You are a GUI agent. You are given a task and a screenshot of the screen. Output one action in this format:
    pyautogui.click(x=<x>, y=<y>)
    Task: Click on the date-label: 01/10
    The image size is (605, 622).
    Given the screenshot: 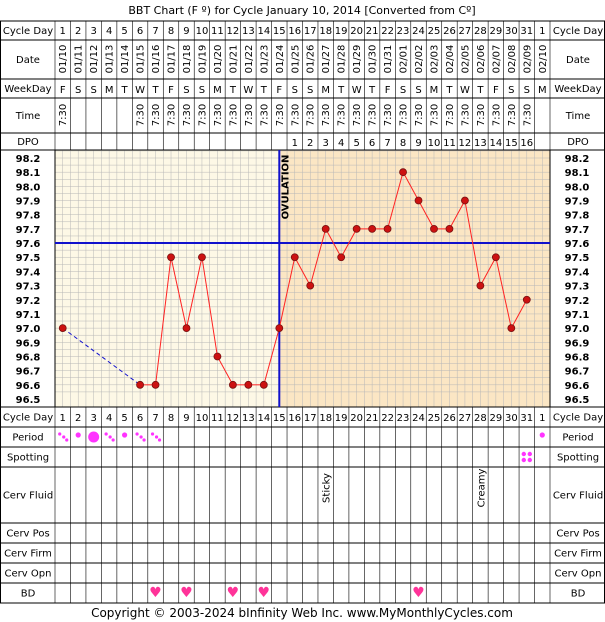 What is the action you would take?
    pyautogui.click(x=63, y=59)
    